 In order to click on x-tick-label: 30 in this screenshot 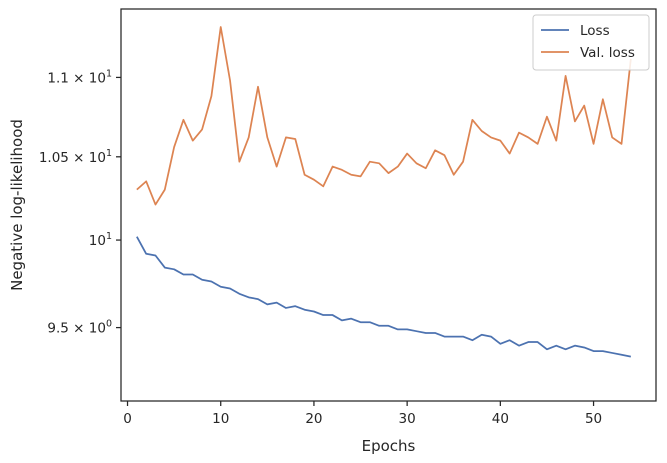, I will do `click(407, 419)`.